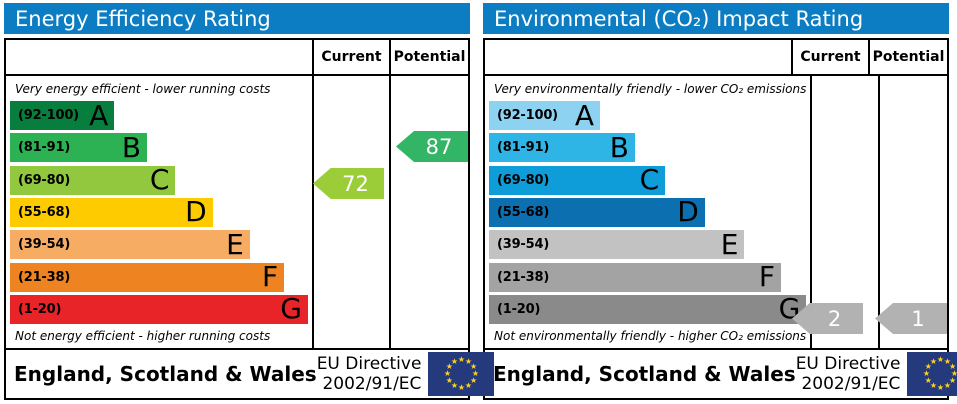  I want to click on current-rating-arrow: 72, so click(348, 183).